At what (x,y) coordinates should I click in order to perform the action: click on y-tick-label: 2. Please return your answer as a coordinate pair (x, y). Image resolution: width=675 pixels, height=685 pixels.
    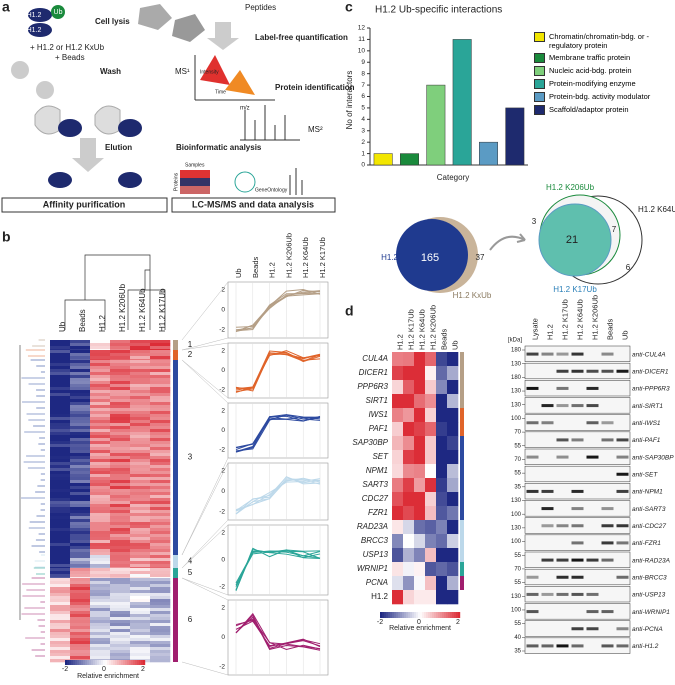
    Looking at the image, I should click on (363, 142).